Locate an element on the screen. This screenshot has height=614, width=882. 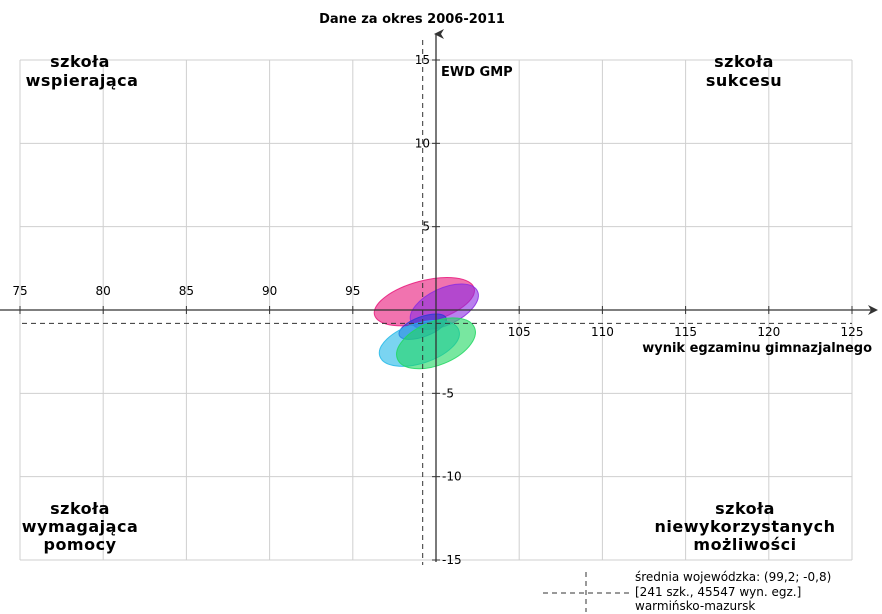
x-tick-label: 75 is located at coordinates (19, 291).